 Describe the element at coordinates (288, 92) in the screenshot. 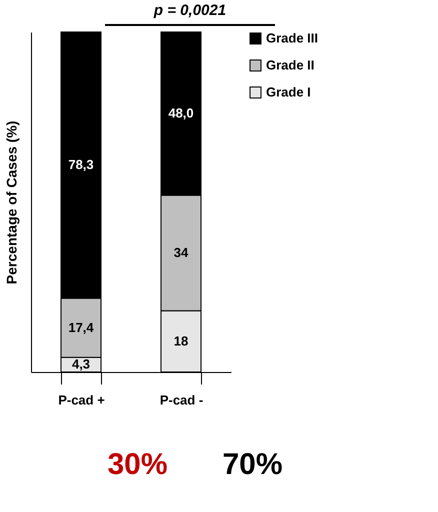

I see `legend-label: Grade I` at that location.